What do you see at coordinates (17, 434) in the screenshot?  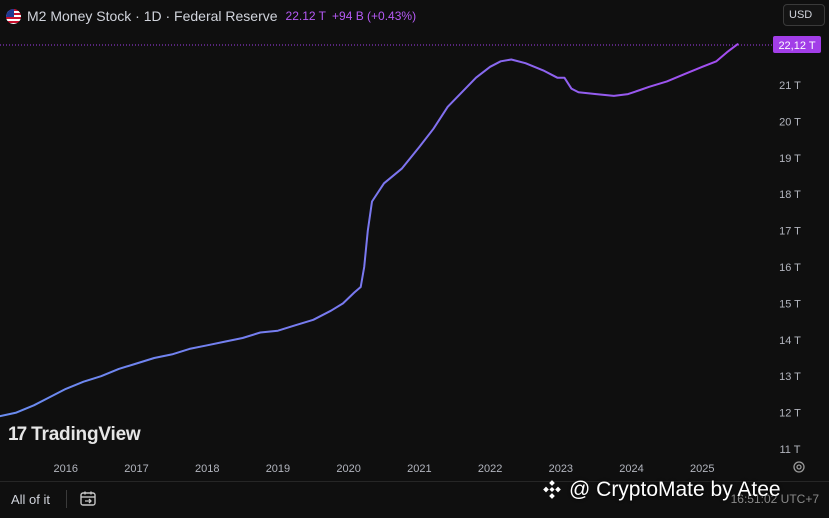 I see `tradingview-mark-icon: 17` at bounding box center [17, 434].